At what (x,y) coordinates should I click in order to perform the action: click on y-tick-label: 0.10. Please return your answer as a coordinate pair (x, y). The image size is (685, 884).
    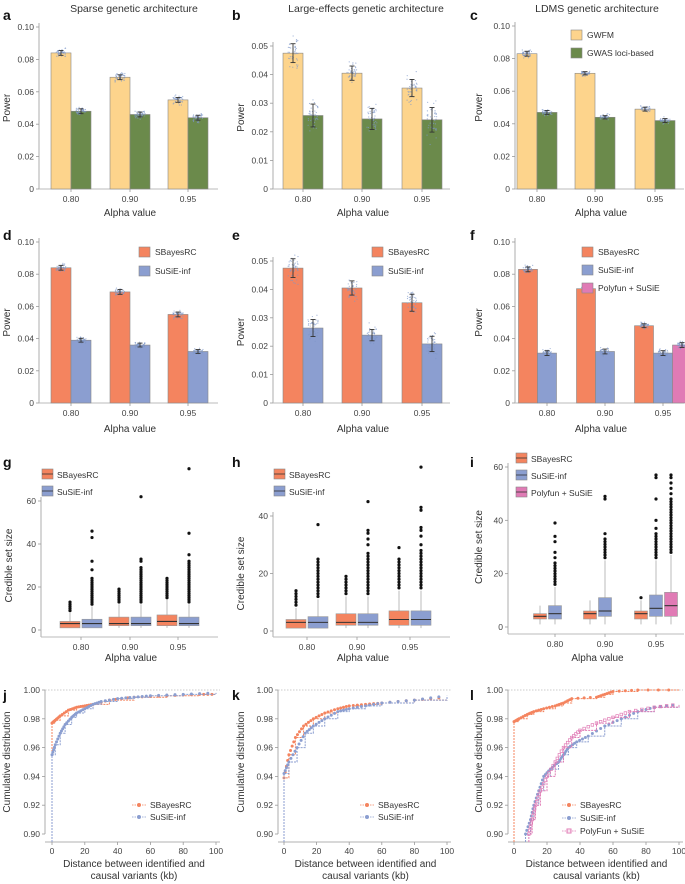
    Looking at the image, I should click on (25, 27).